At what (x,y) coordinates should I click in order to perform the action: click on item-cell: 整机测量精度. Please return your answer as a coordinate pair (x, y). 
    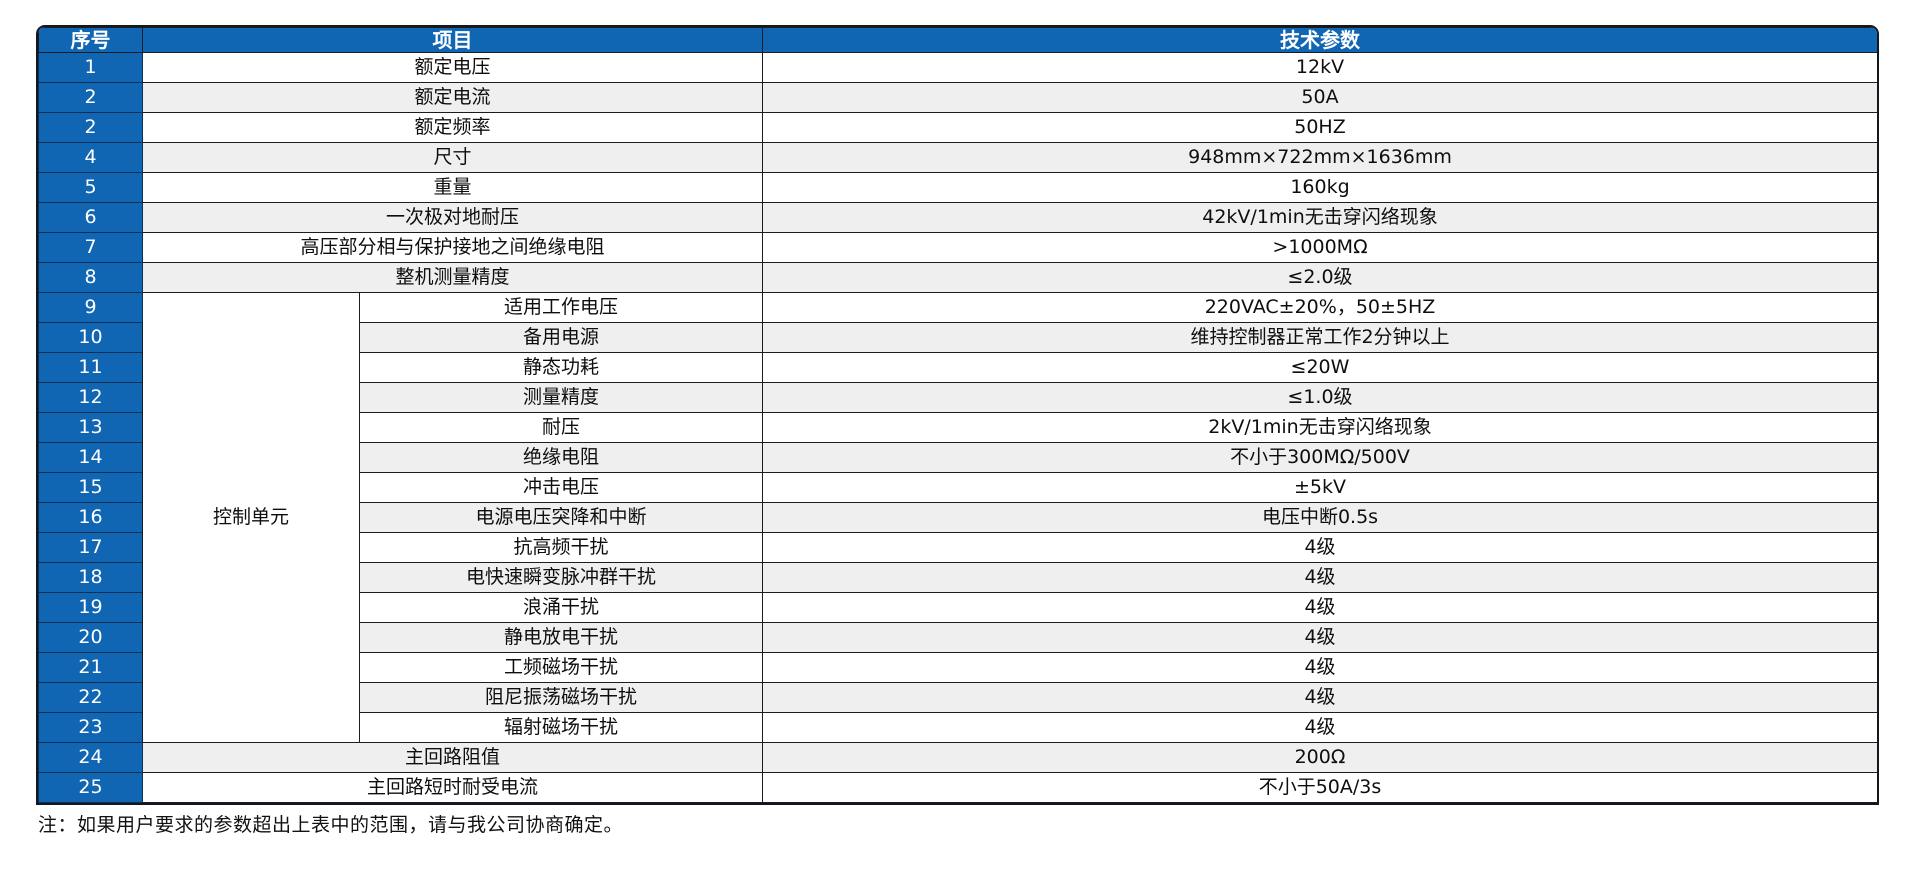
    Looking at the image, I should click on (452, 277).